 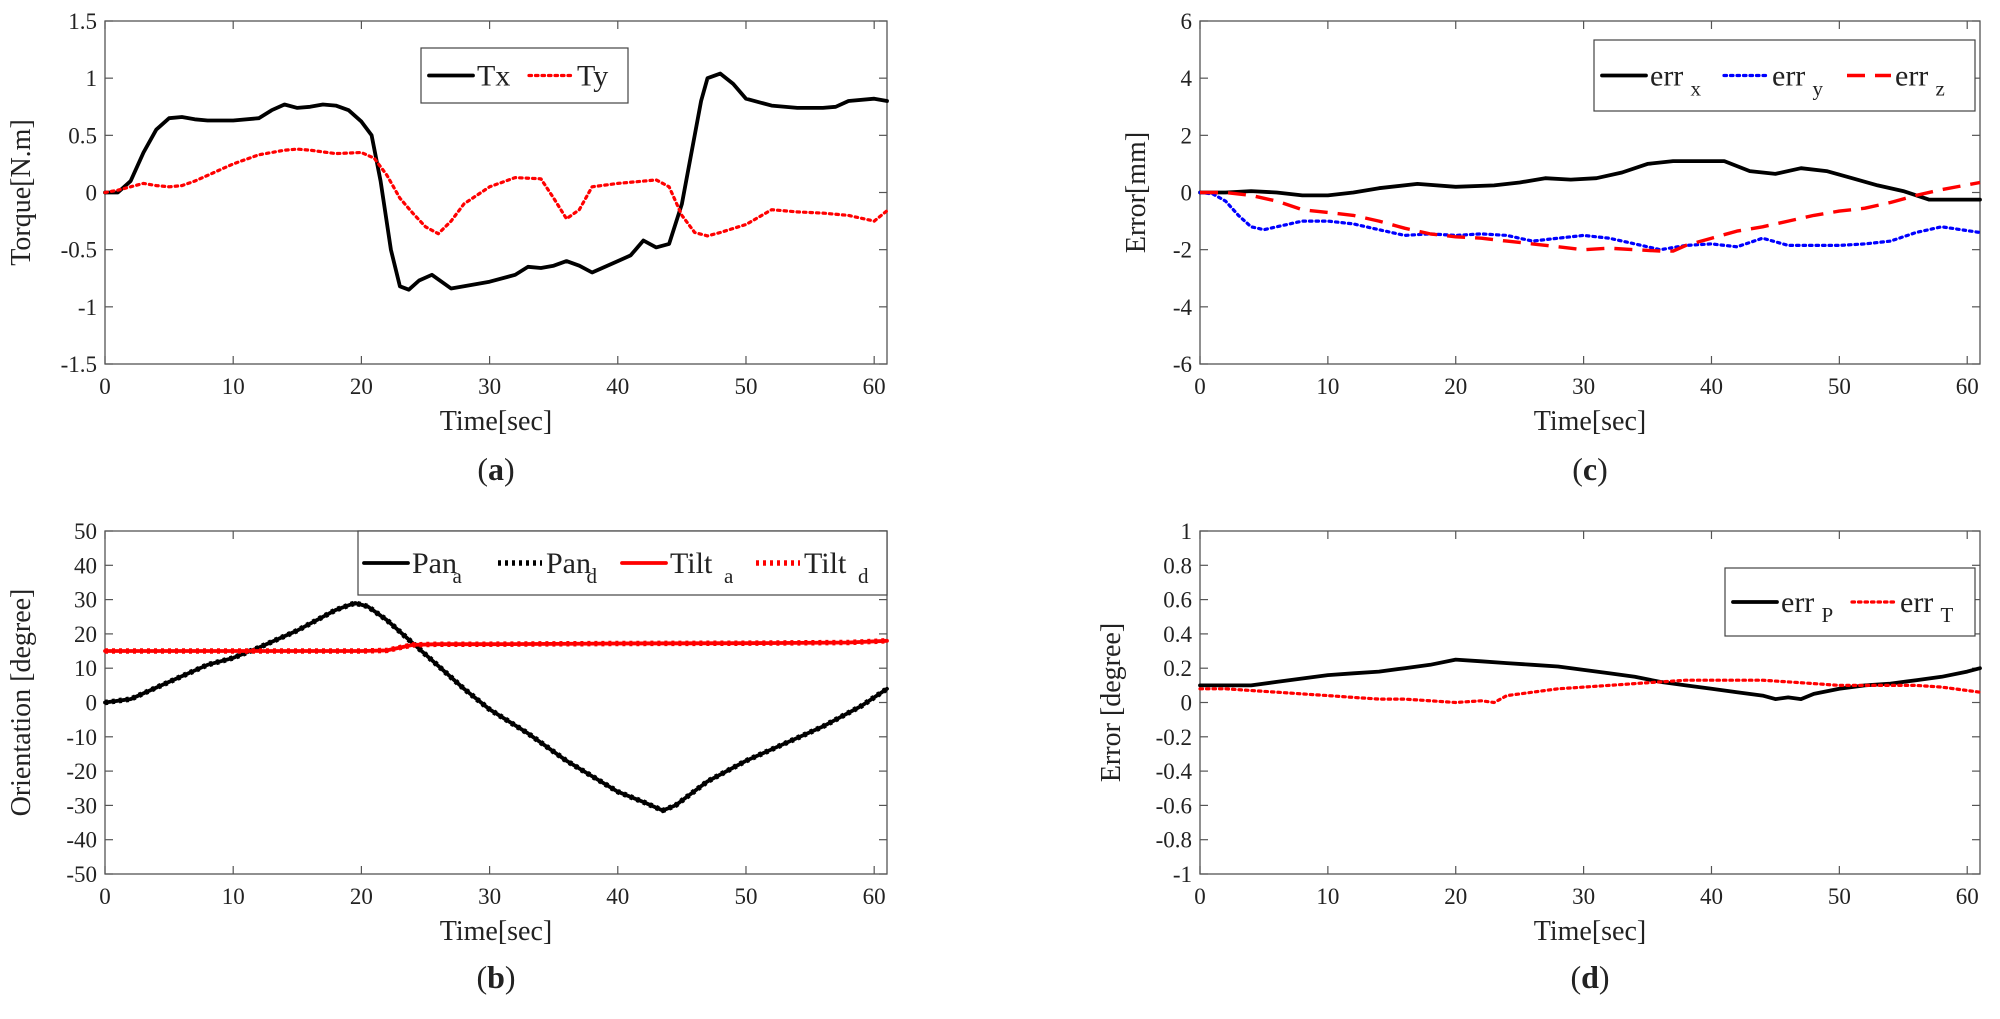 I want to click on panel-caption: (a), so click(x=495, y=469).